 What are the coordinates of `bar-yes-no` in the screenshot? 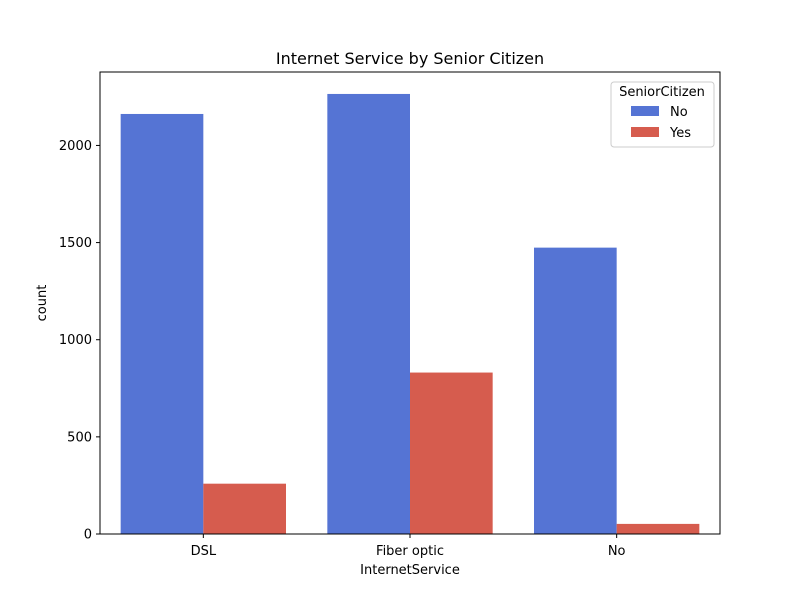 It's located at (658, 528).